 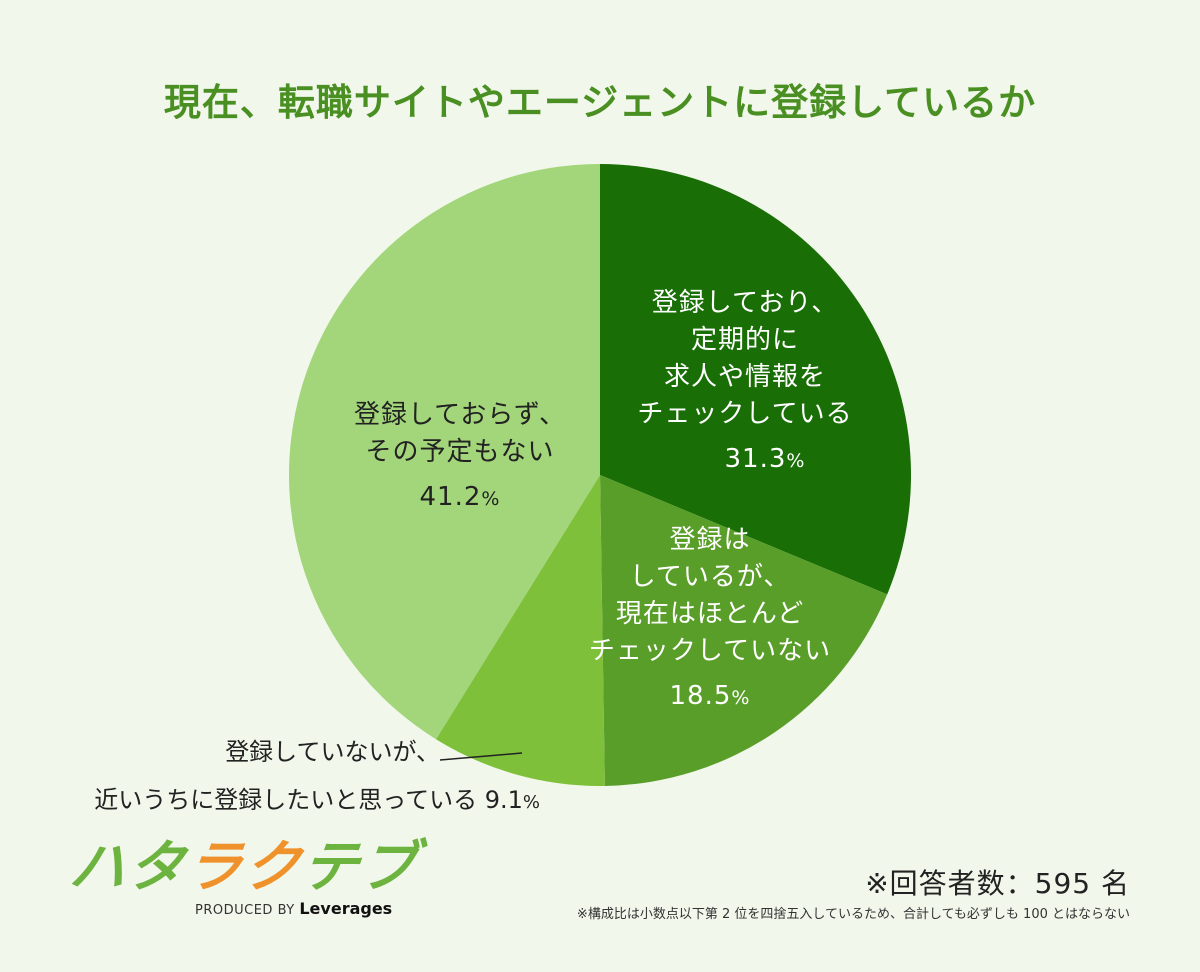 I want to click on logo-char: テ, so click(x=329, y=867).